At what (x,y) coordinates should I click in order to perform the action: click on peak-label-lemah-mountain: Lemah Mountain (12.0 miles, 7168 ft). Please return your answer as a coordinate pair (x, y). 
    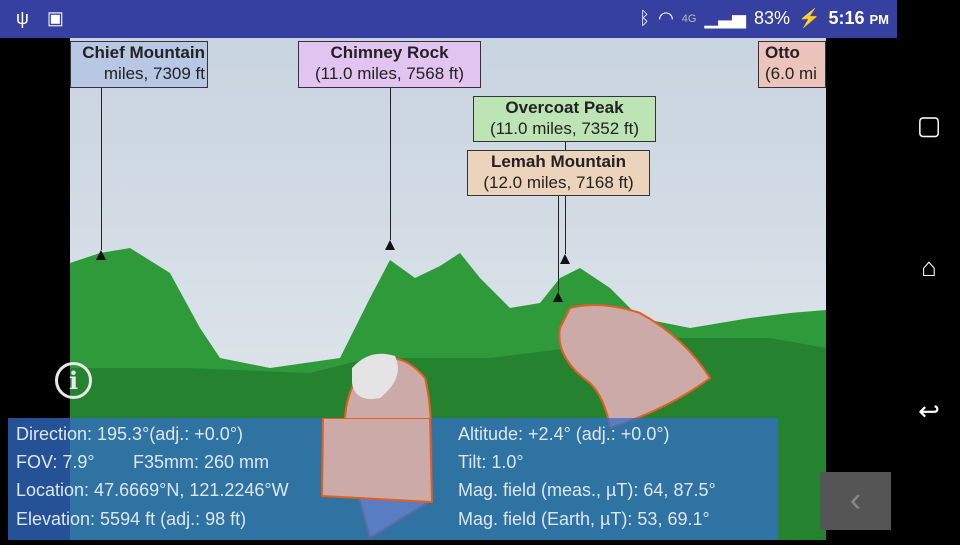
    Looking at the image, I should click on (558, 173).